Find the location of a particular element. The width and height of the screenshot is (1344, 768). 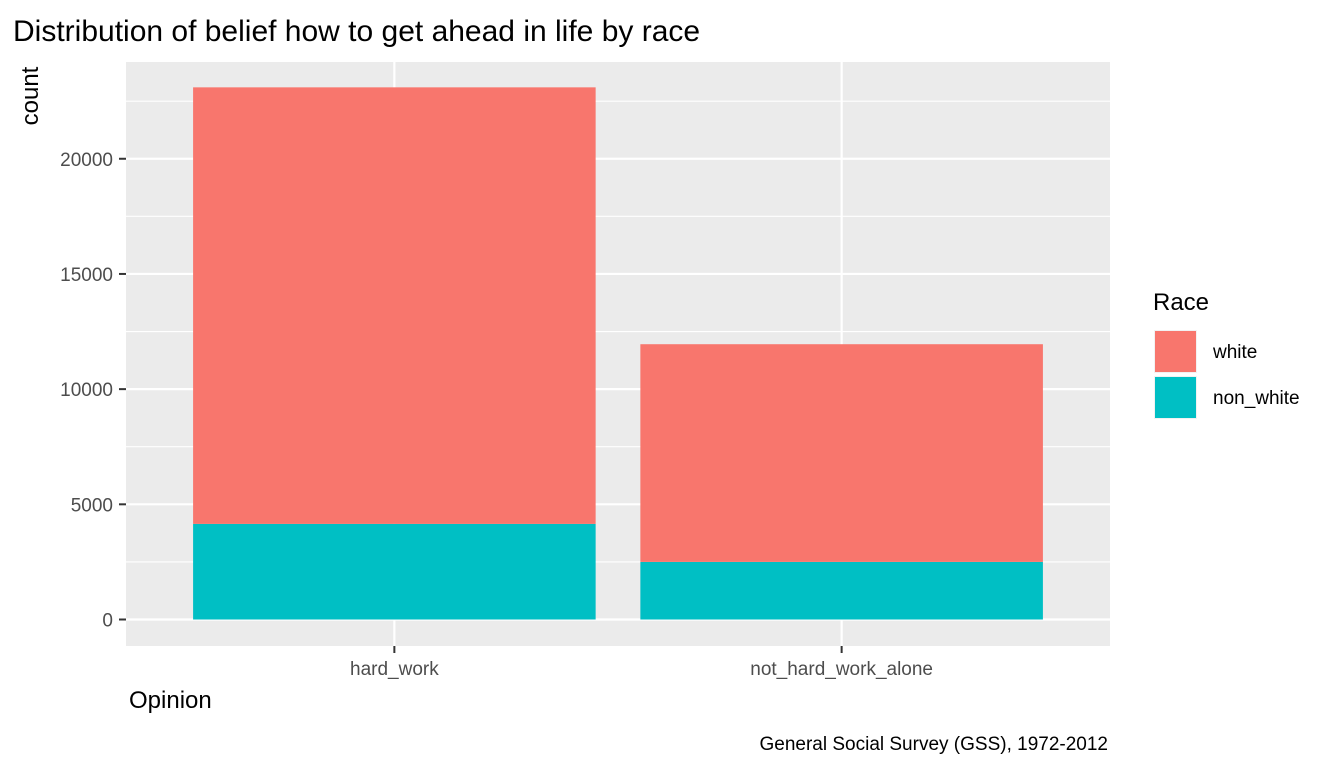

bar-non_white-hard_work is located at coordinates (394, 571).